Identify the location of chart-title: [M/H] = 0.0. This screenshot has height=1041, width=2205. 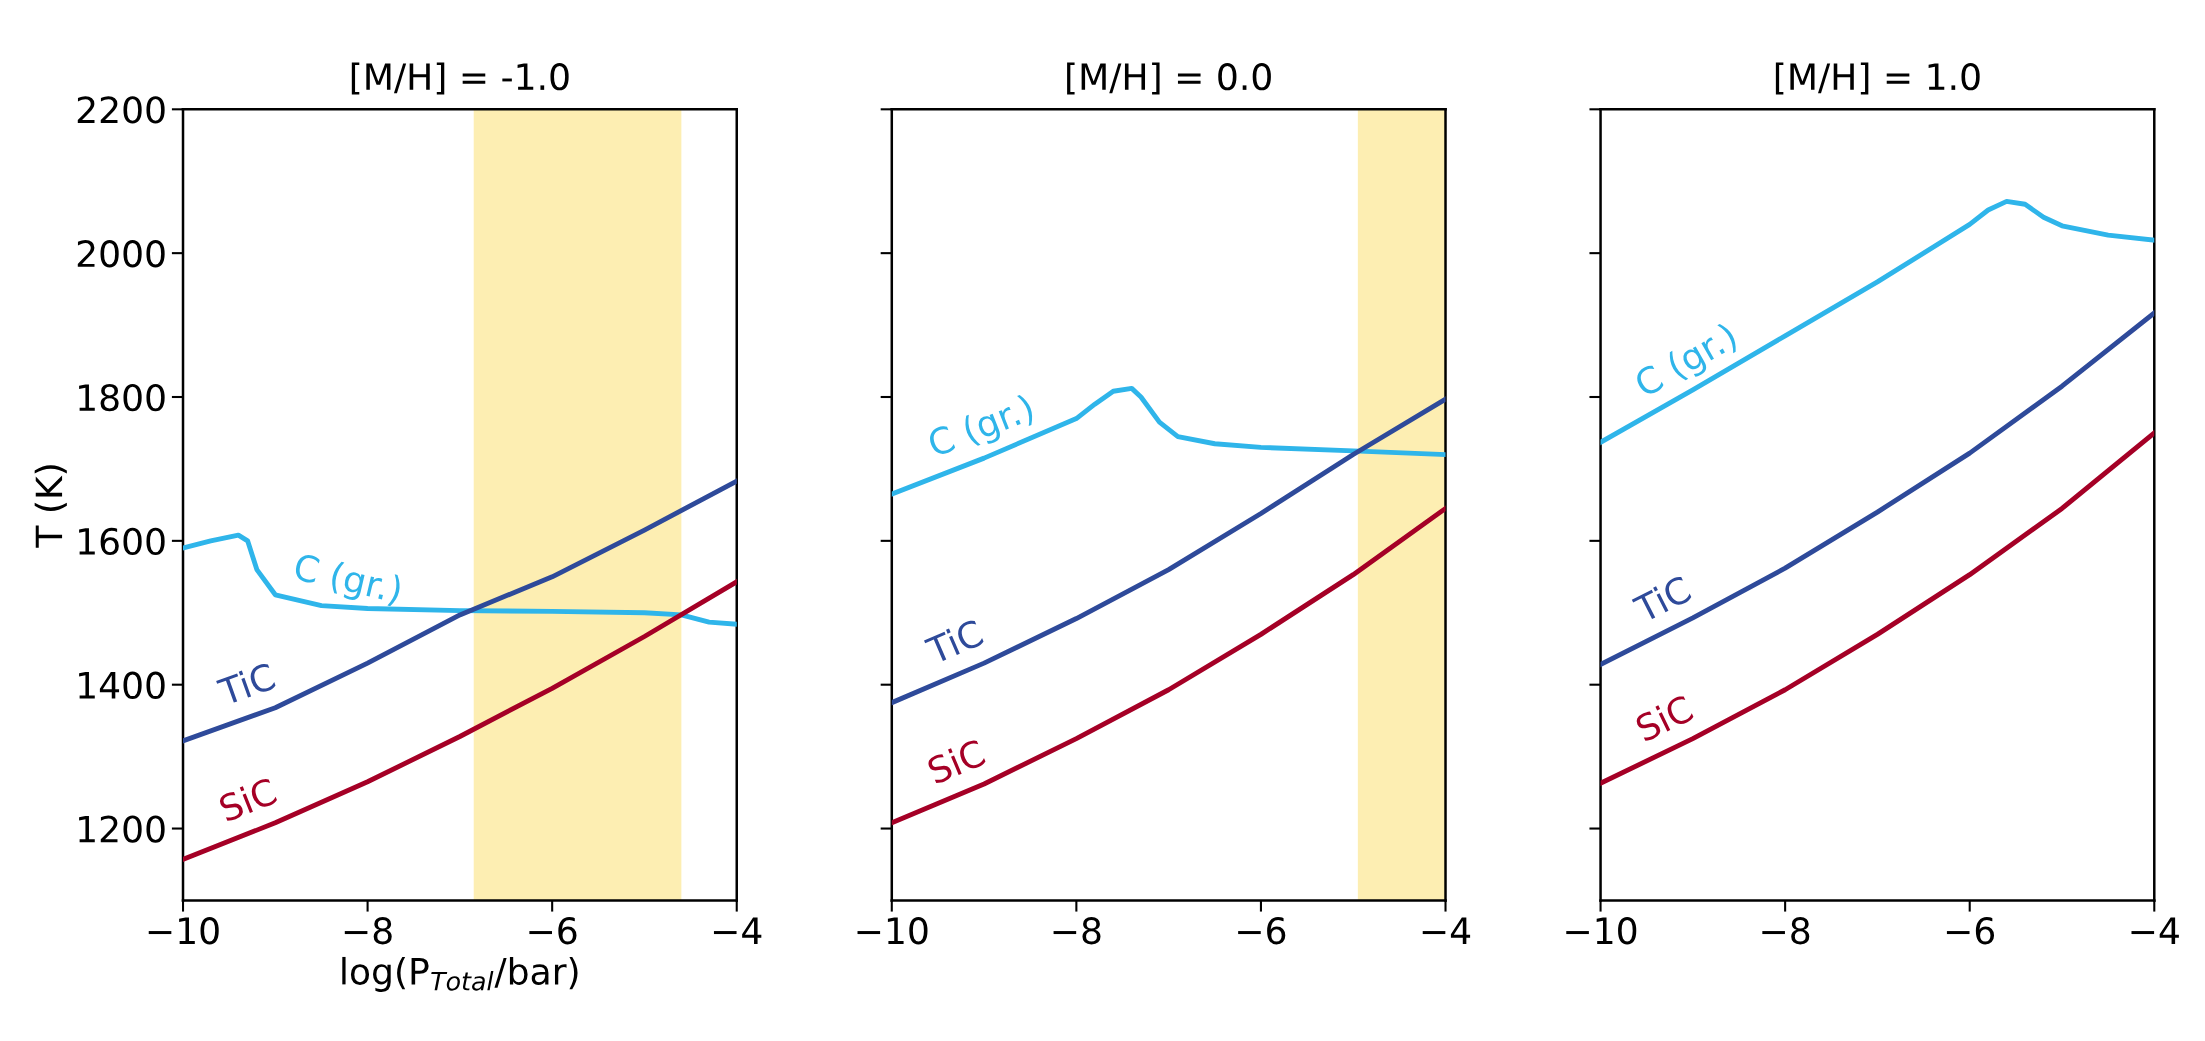
(1169, 78).